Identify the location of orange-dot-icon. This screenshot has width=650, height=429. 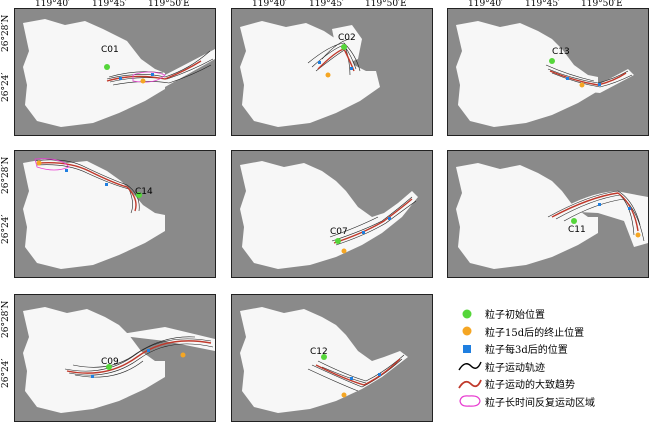
(470, 331).